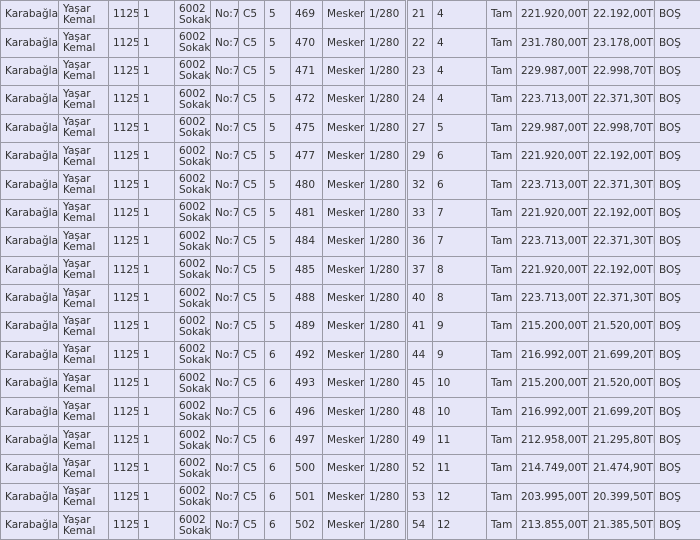 The height and width of the screenshot is (540, 700). I want to click on cell-unit-no: 469, so click(306, 15).